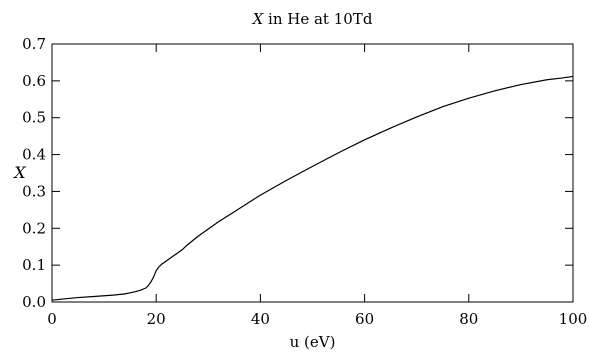  Describe the element at coordinates (34, 302) in the screenshot. I see `y-tick-label: 0.0` at that location.